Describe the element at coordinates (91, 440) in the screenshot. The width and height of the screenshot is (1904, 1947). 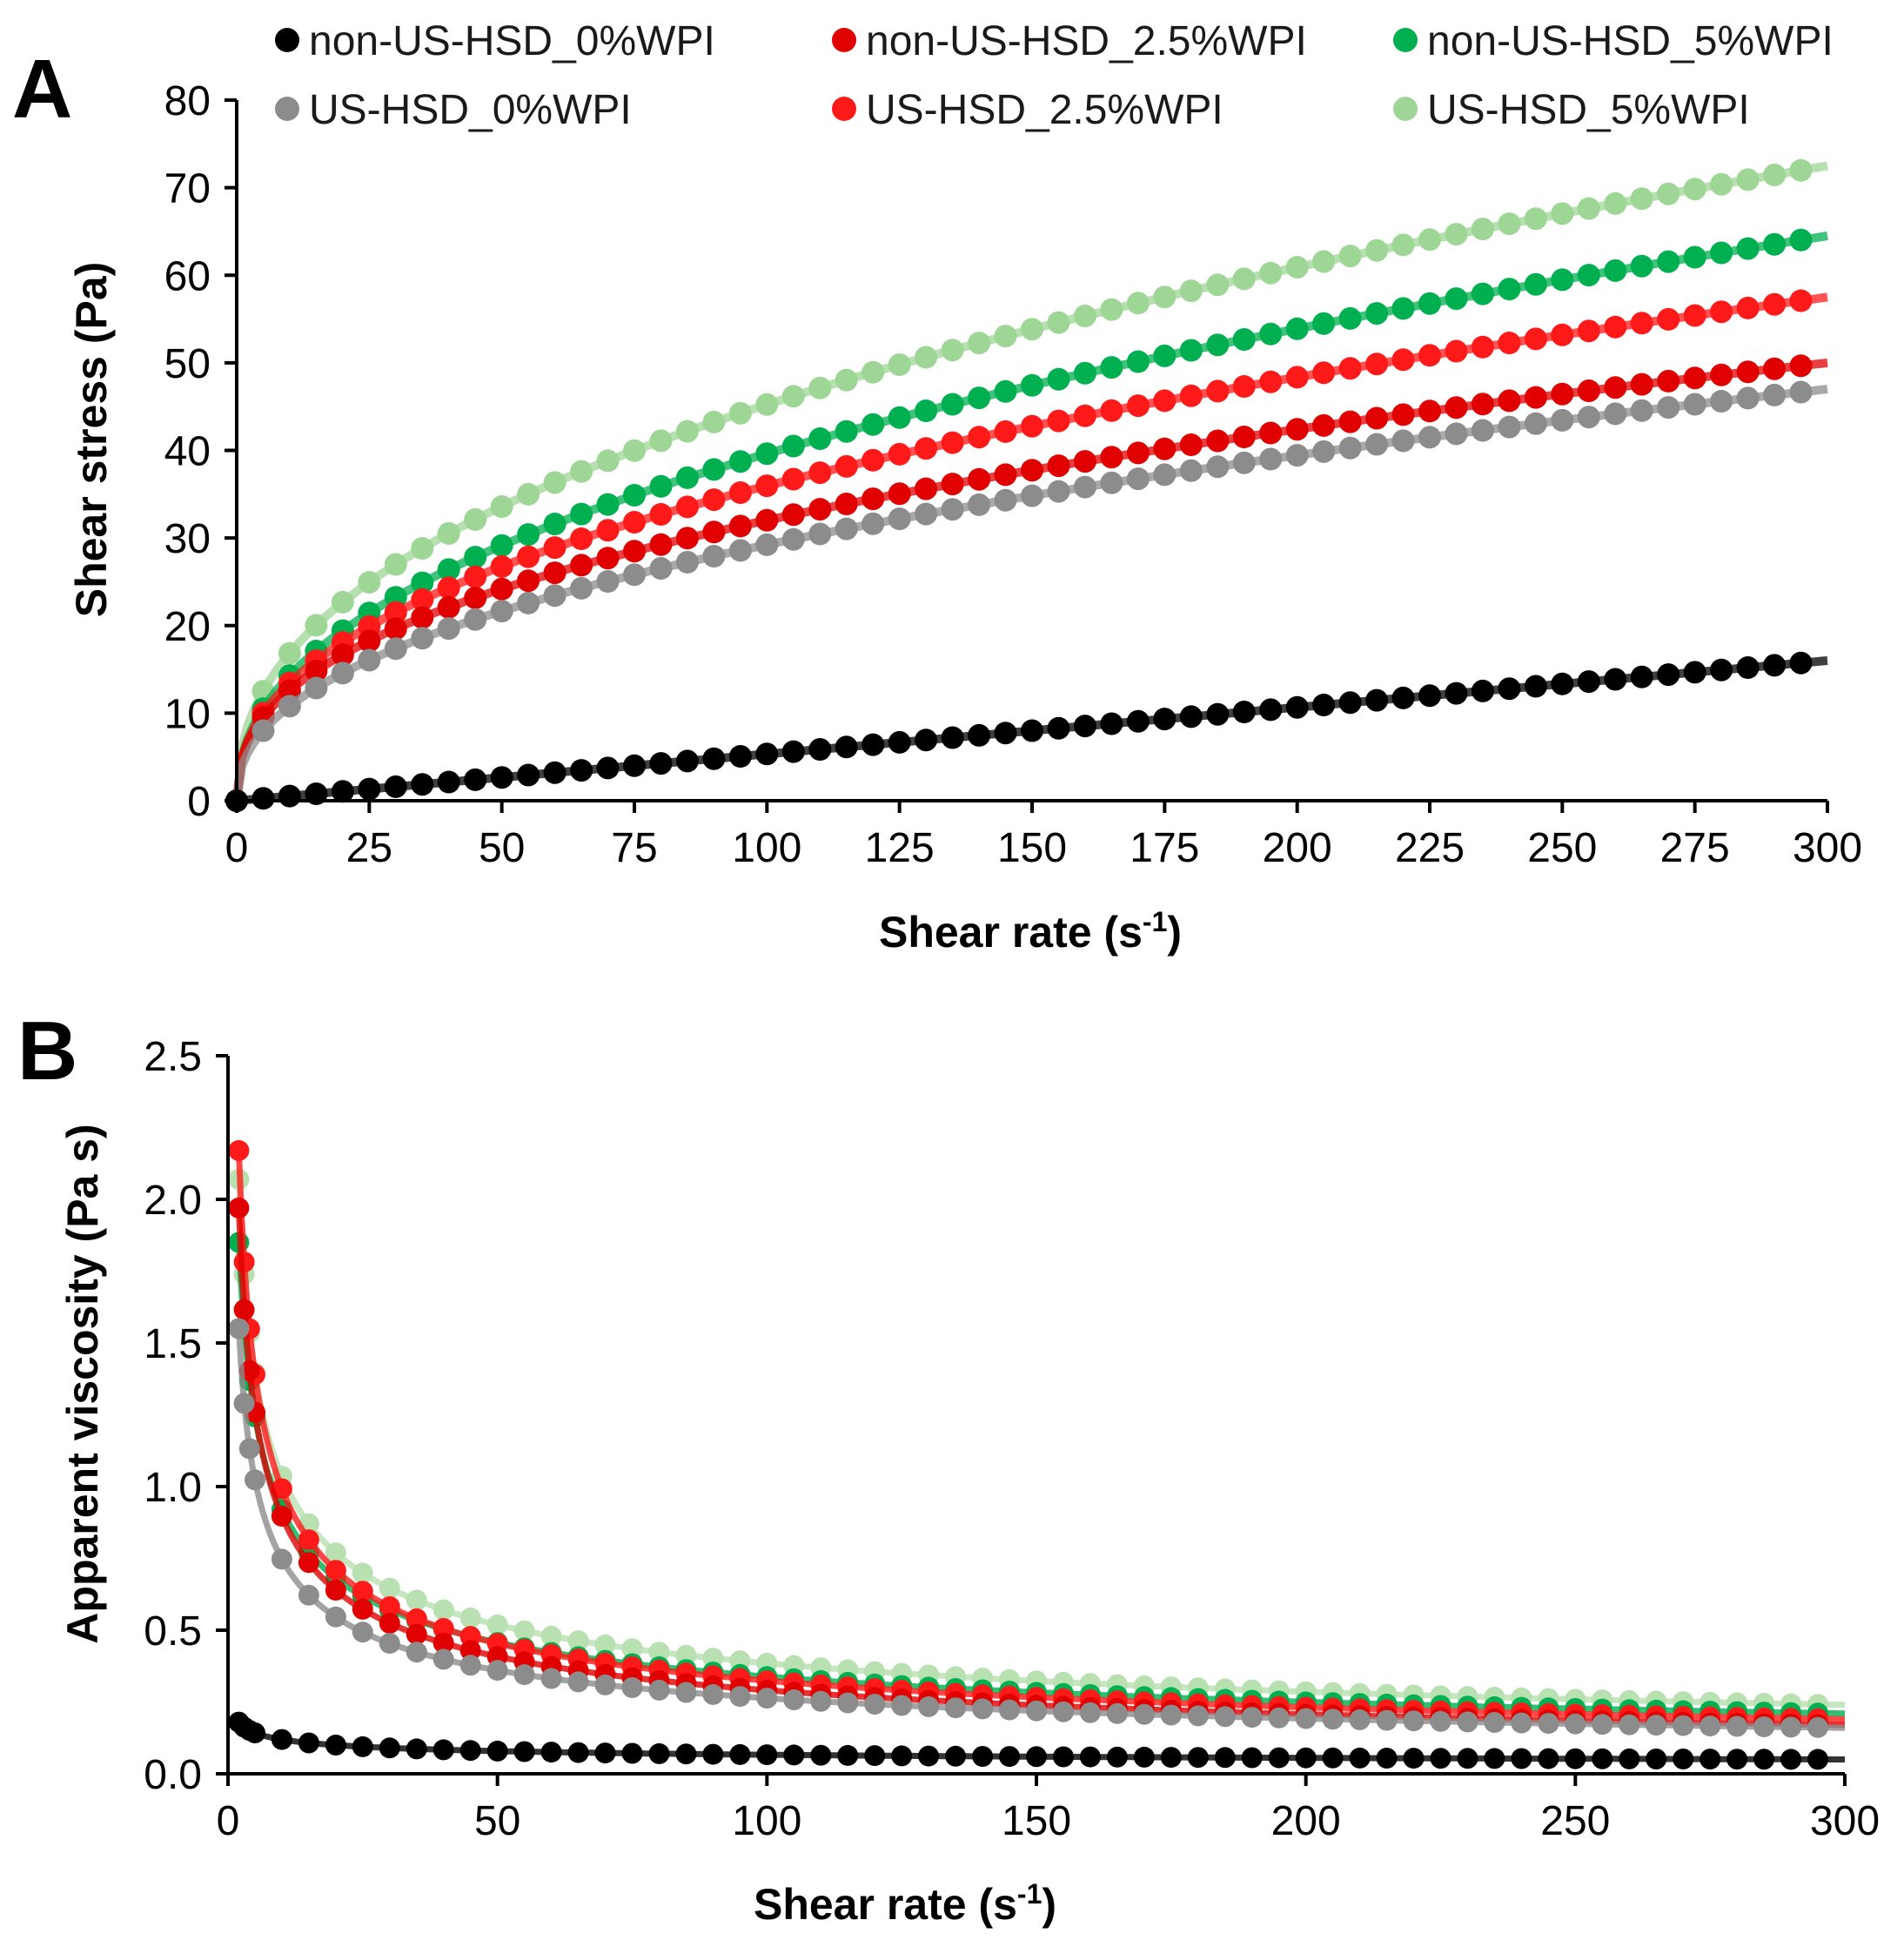
I see `panel-a-y-axis-label: Shear stress (Pa)` at that location.